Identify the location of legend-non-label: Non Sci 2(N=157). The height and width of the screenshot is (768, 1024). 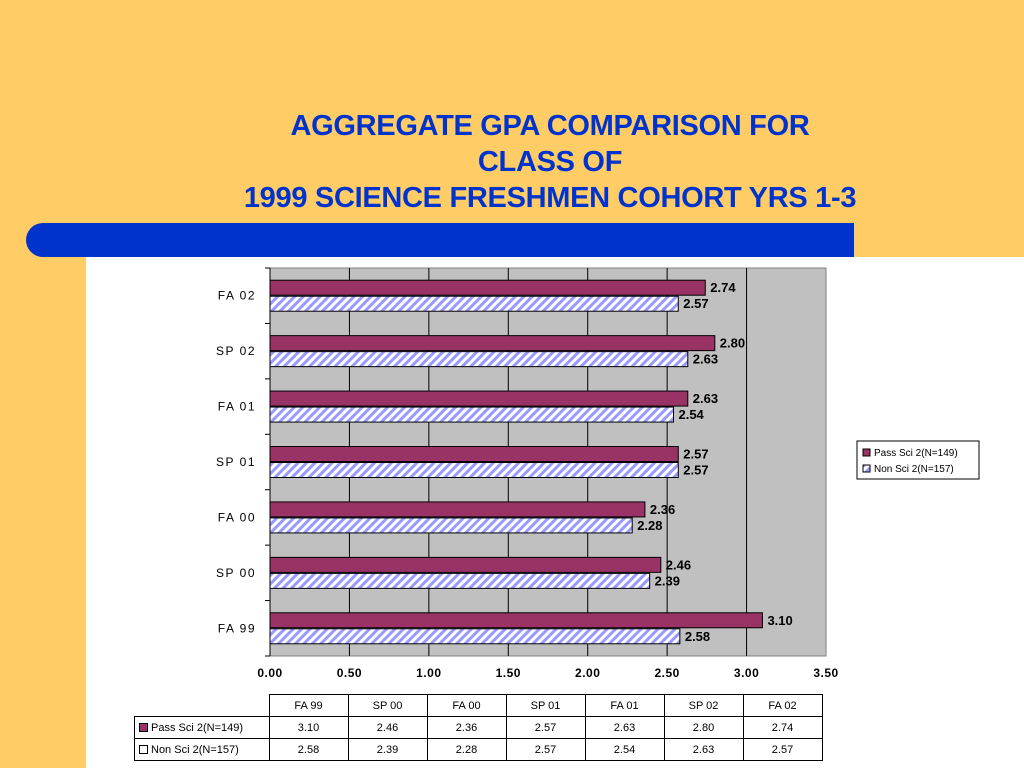
(914, 469).